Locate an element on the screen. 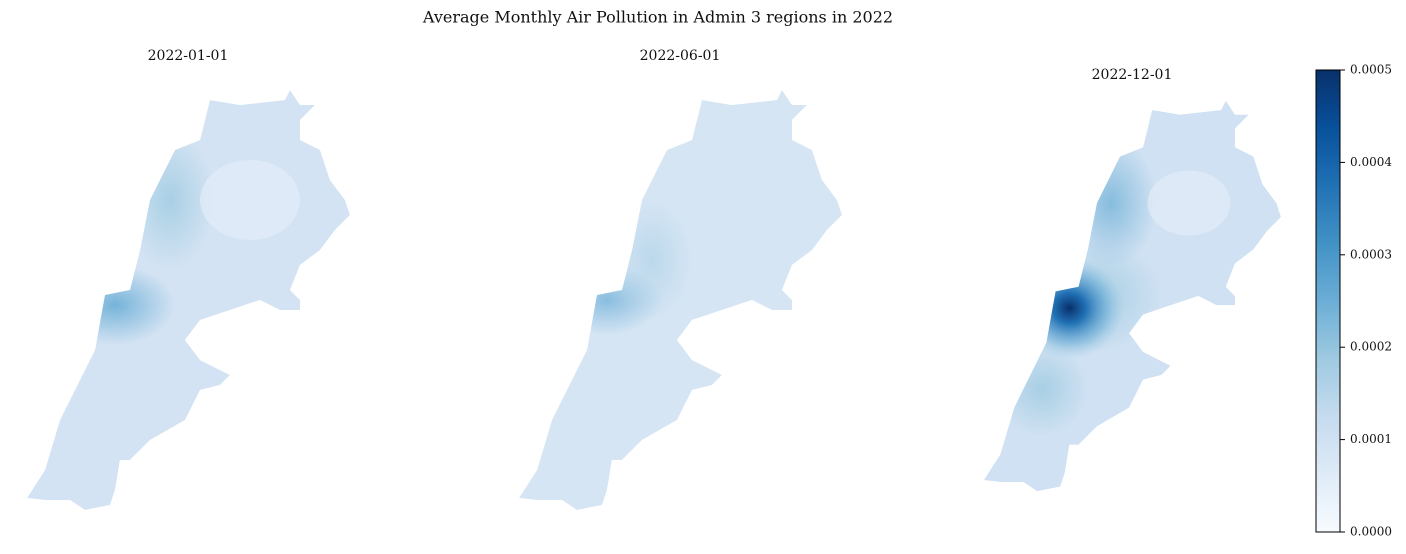 This screenshot has height=554, width=1406. map-title: 2022-12-01 is located at coordinates (1132, 75).